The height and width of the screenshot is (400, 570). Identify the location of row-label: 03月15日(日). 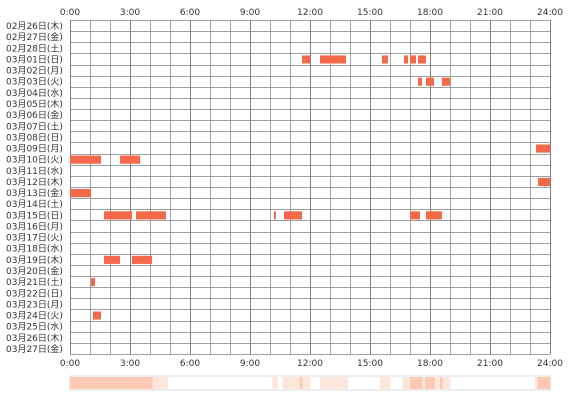
(34, 215).